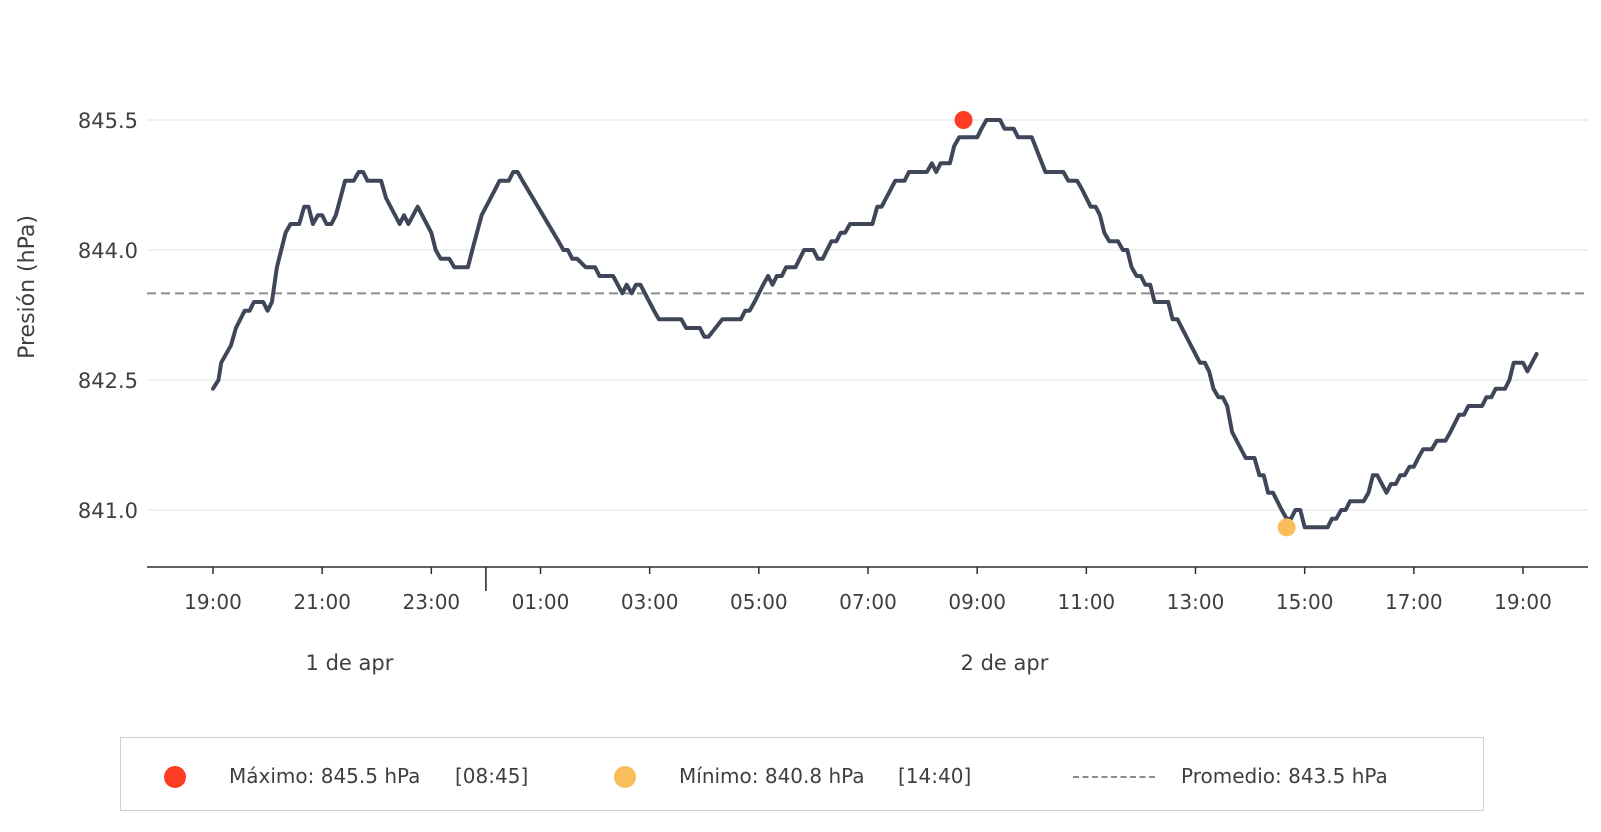  I want to click on x-tick-label: 11:00, so click(1087, 602).